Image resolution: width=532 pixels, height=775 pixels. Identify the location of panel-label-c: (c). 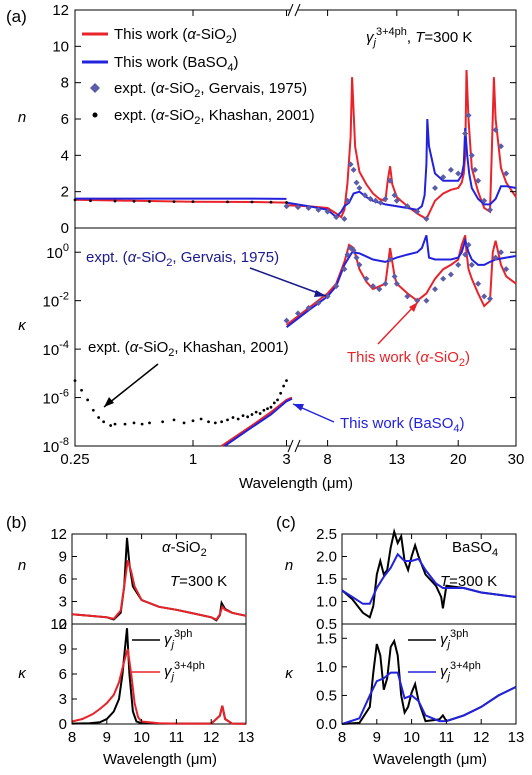
(286, 522).